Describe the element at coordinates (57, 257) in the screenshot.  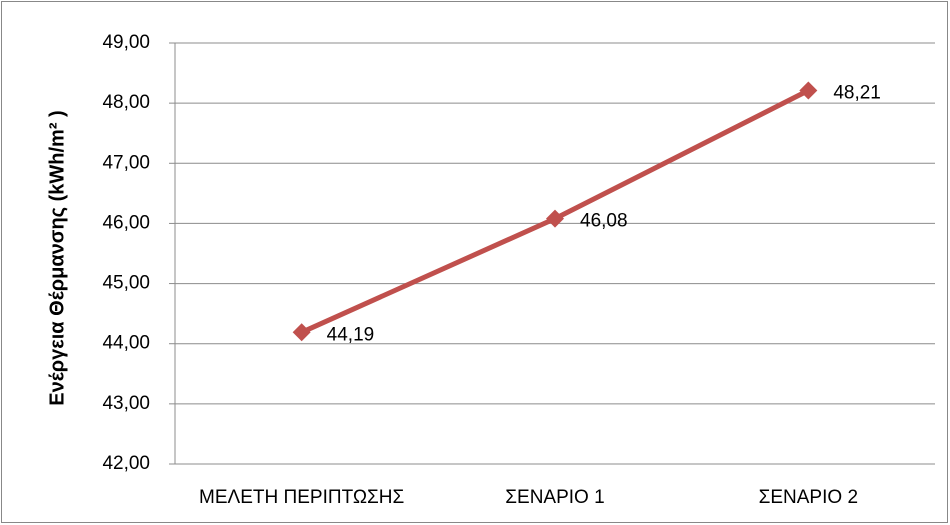
I see `y-axis-label: Ενέργεια Θέρμανσης (kWh/m² )` at that location.